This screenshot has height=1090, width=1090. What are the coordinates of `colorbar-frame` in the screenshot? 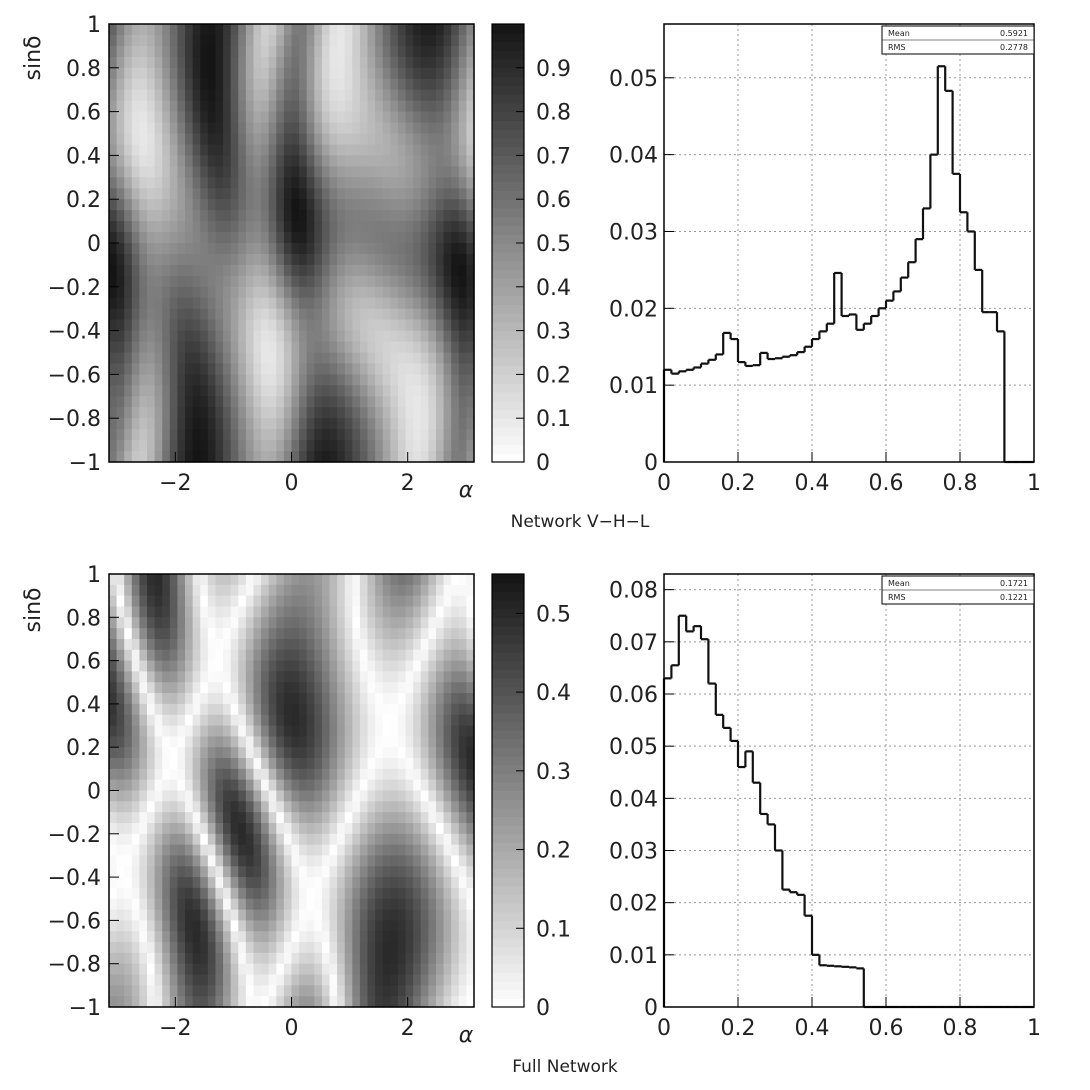 It's located at (508, 790).